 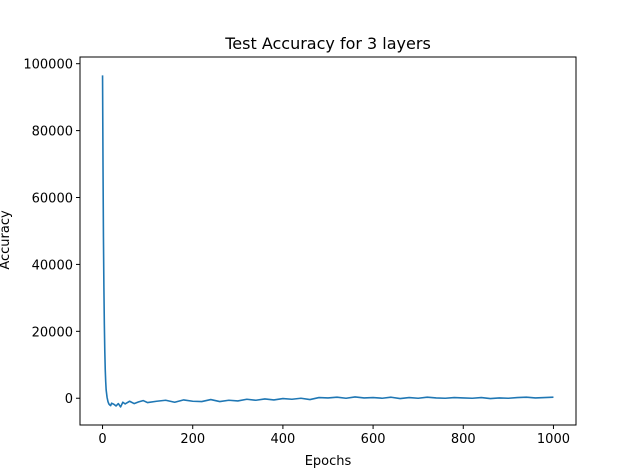 What do you see at coordinates (192, 439) in the screenshot?
I see `x-tick-label: 200` at bounding box center [192, 439].